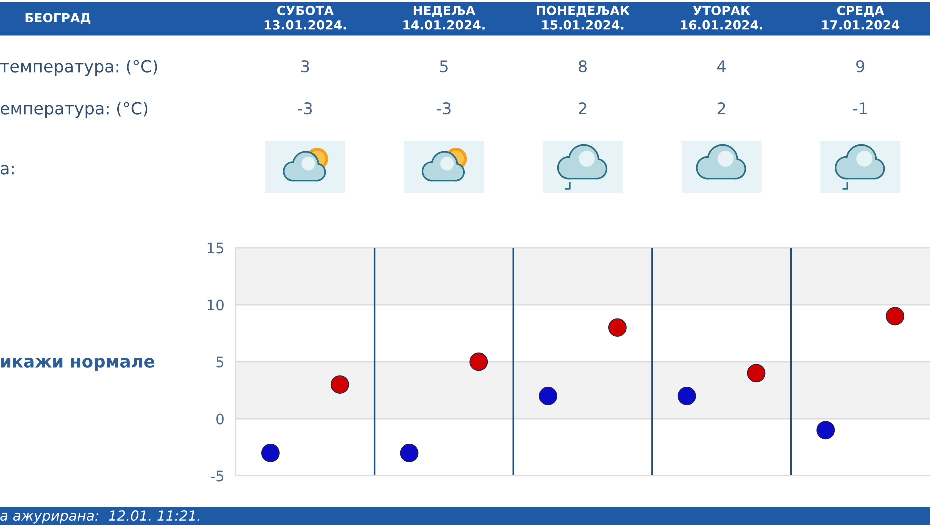 The width and height of the screenshot is (930, 525). What do you see at coordinates (216, 248) in the screenshot?
I see `y-tick-label: 15` at bounding box center [216, 248].